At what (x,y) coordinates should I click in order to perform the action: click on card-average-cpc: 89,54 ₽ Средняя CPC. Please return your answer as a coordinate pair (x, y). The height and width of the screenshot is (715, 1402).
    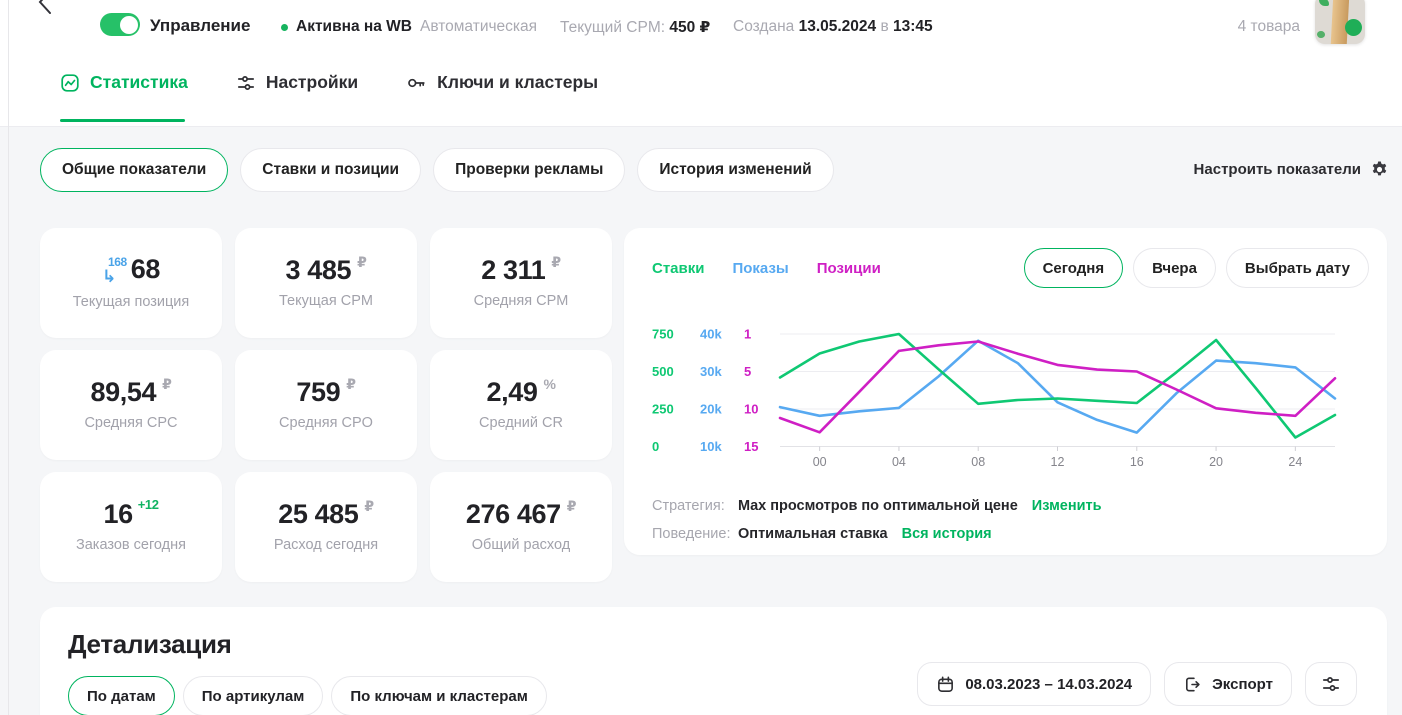
    Looking at the image, I should click on (131, 405).